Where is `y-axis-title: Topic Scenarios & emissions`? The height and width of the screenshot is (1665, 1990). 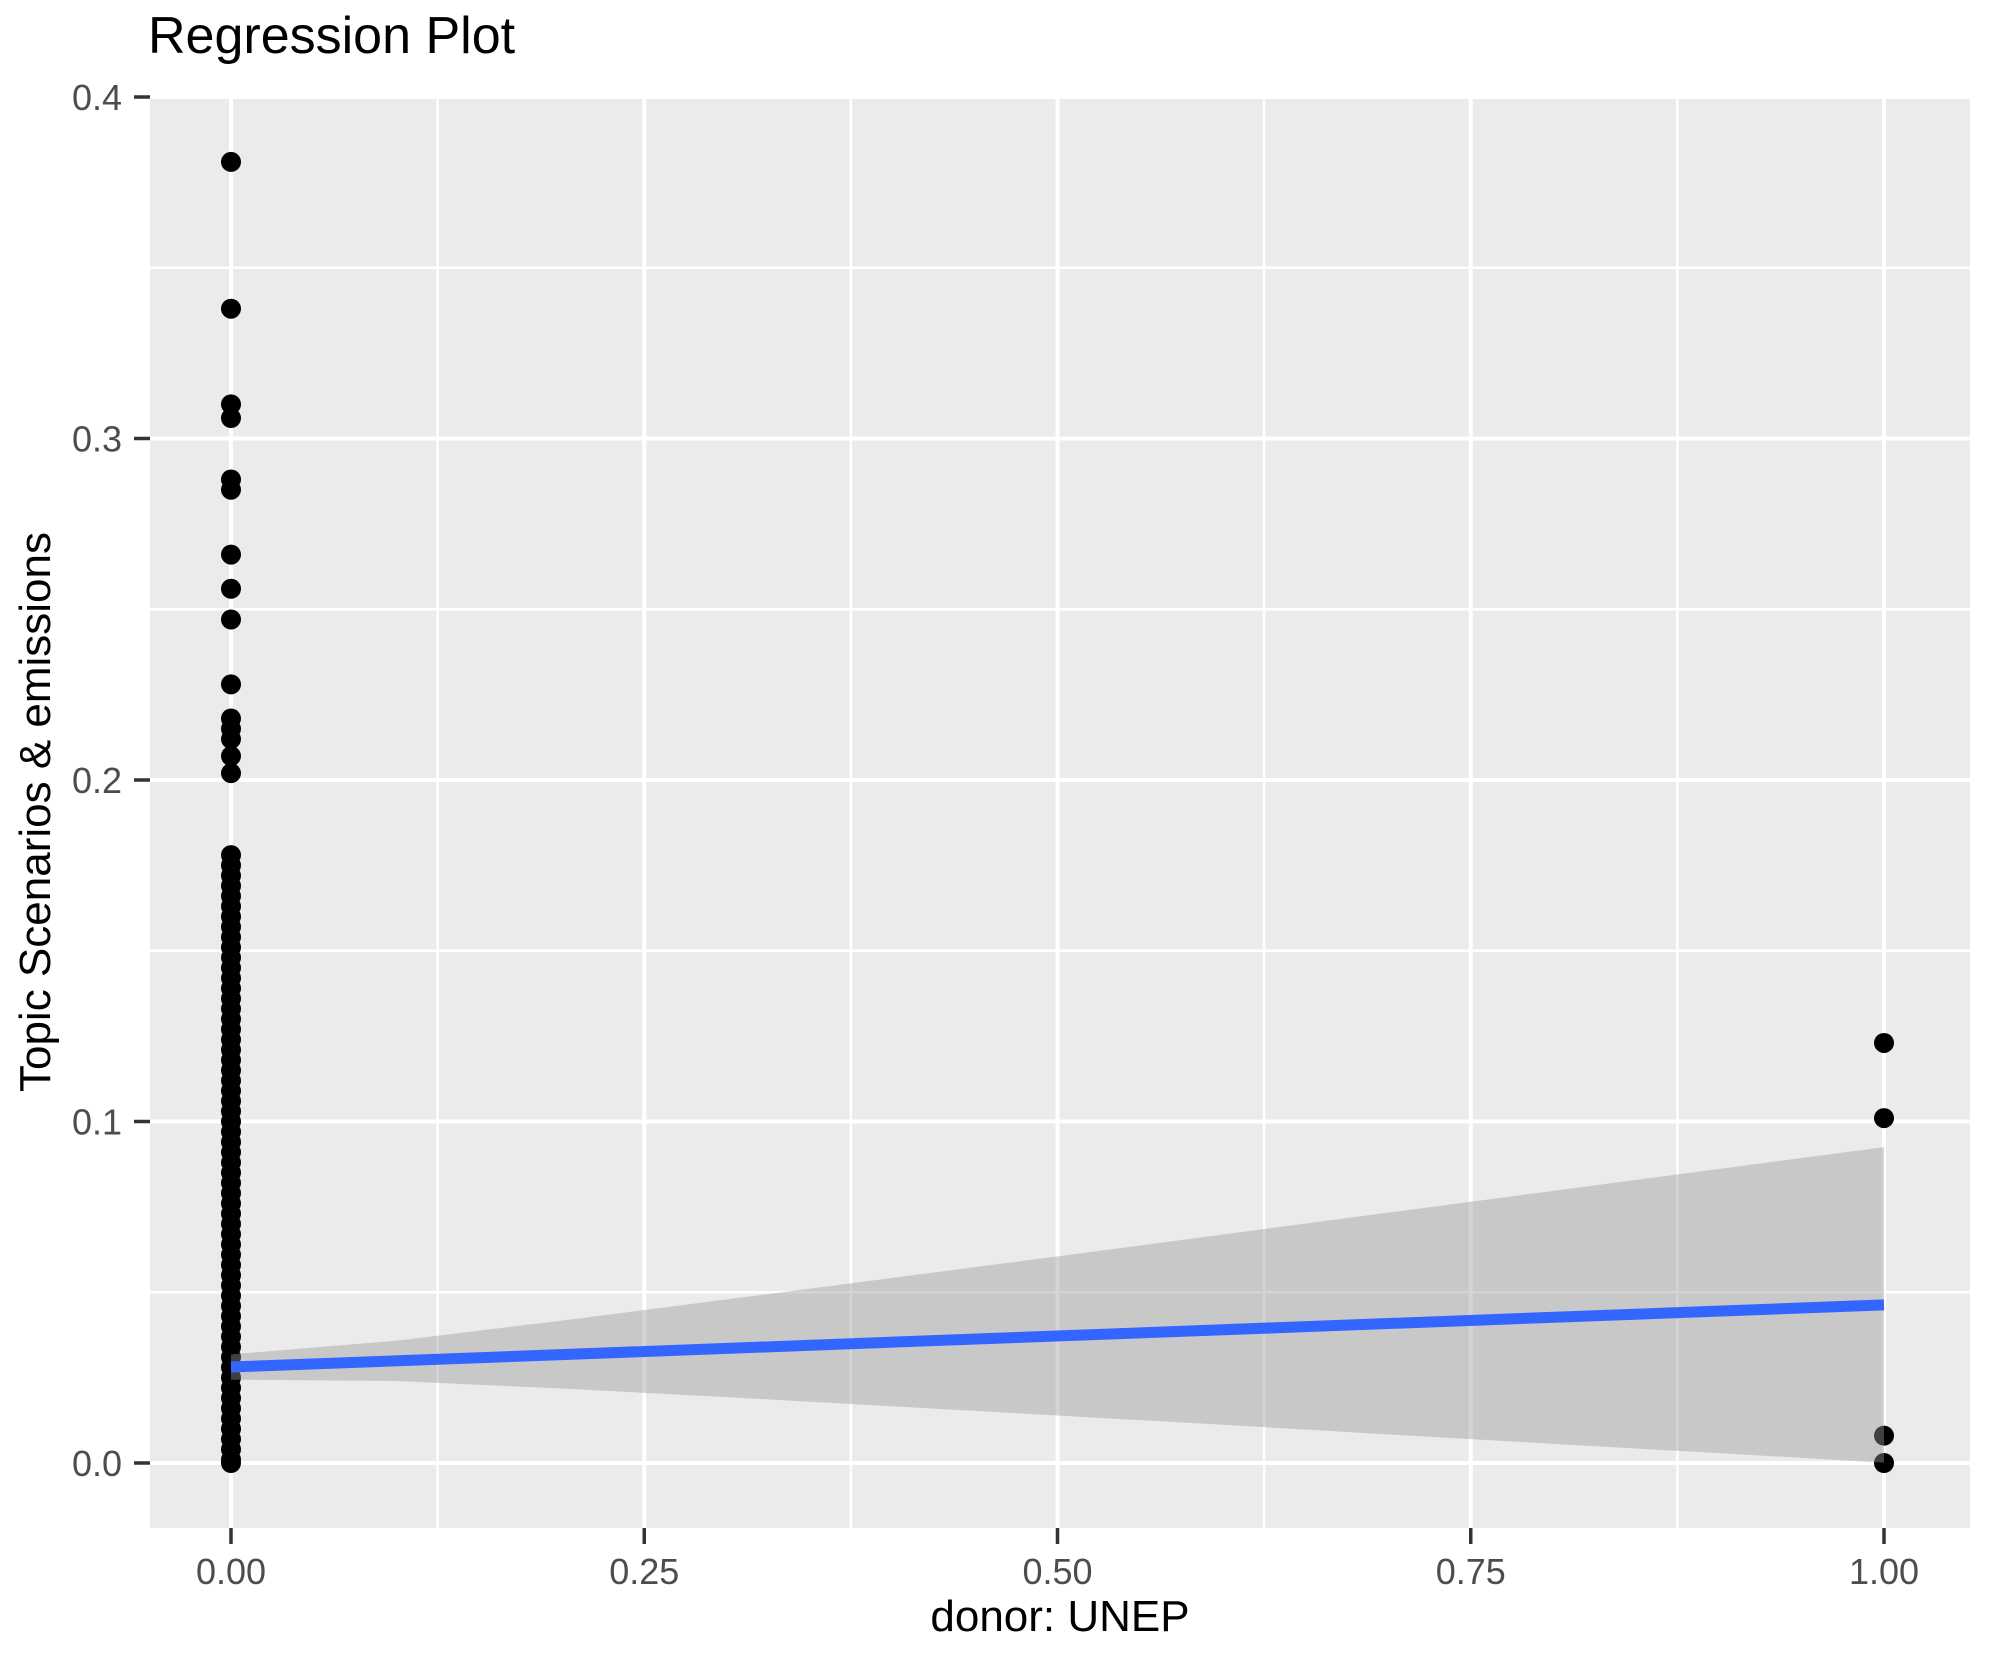 y-axis-title: Topic Scenarios & emissions is located at coordinates (35, 812).